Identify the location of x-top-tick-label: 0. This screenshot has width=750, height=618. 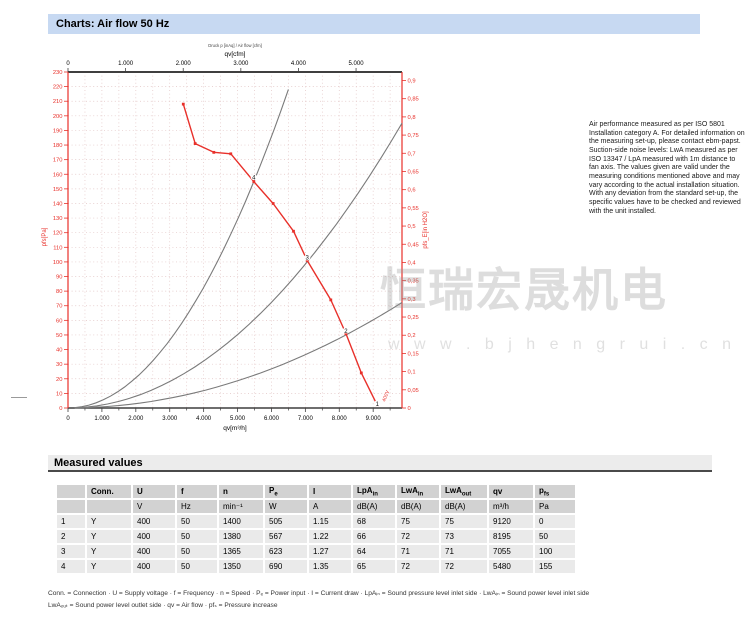
(68, 64).